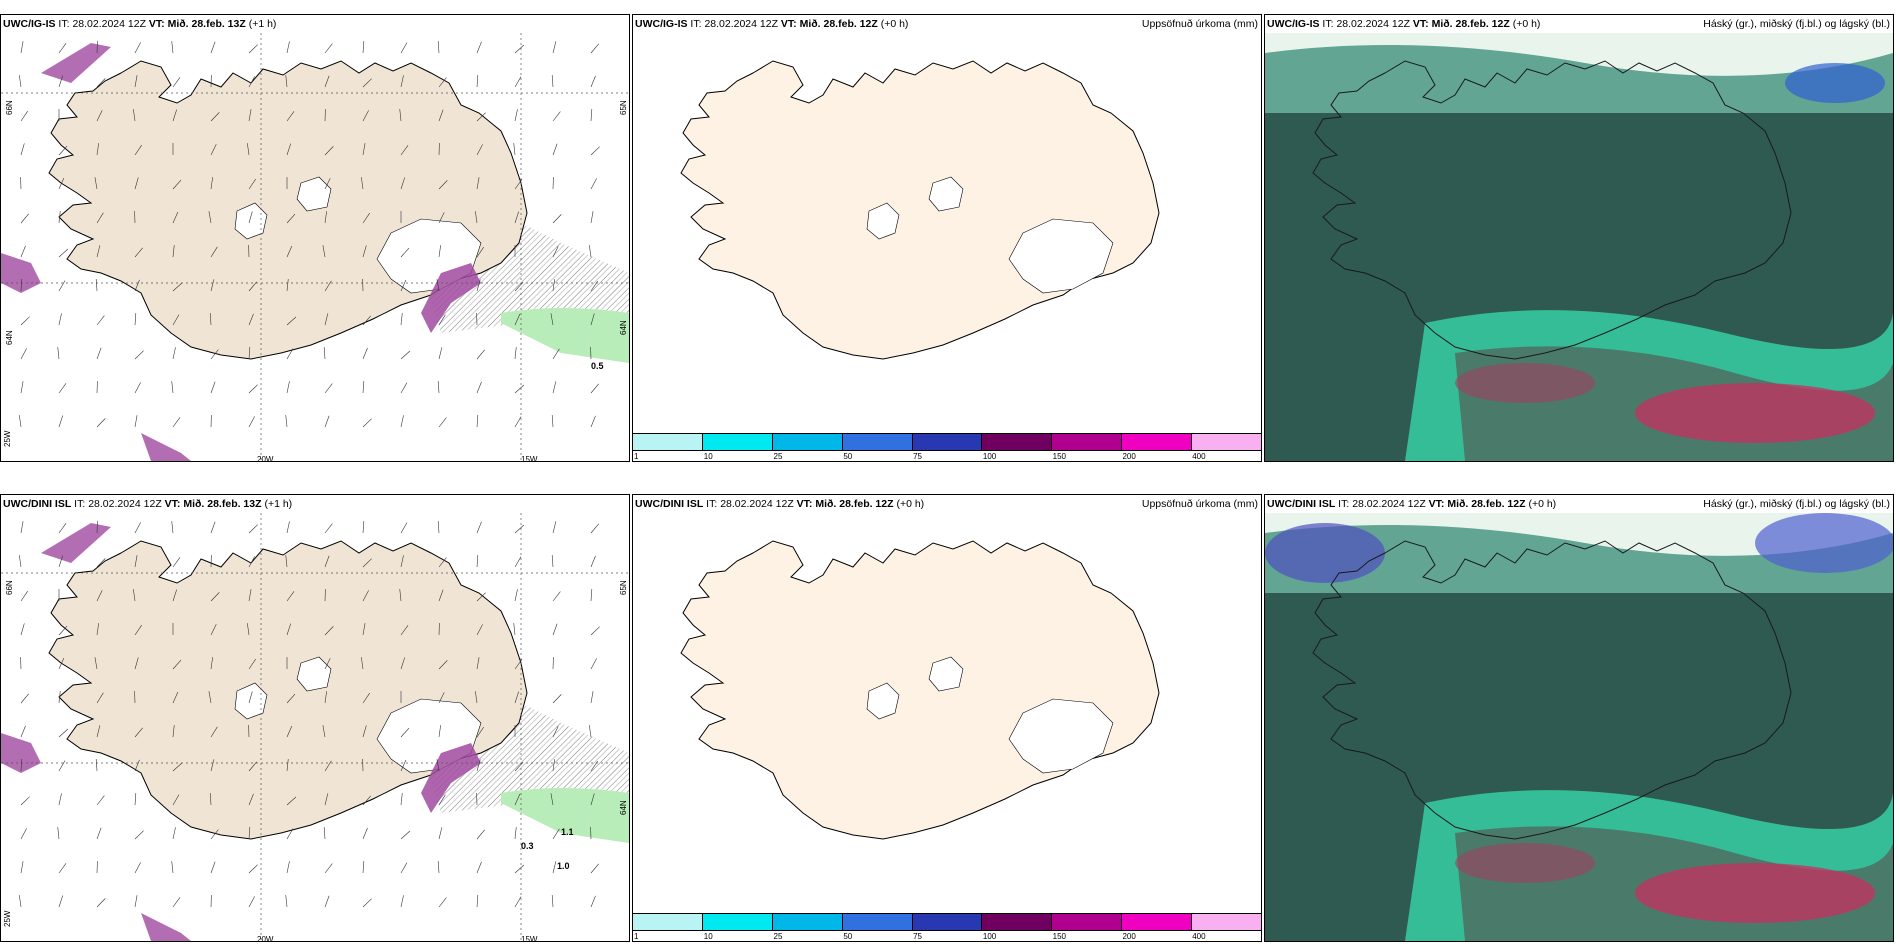 The height and width of the screenshot is (950, 1900). I want to click on clear-sky-region, so click(1579, 534).